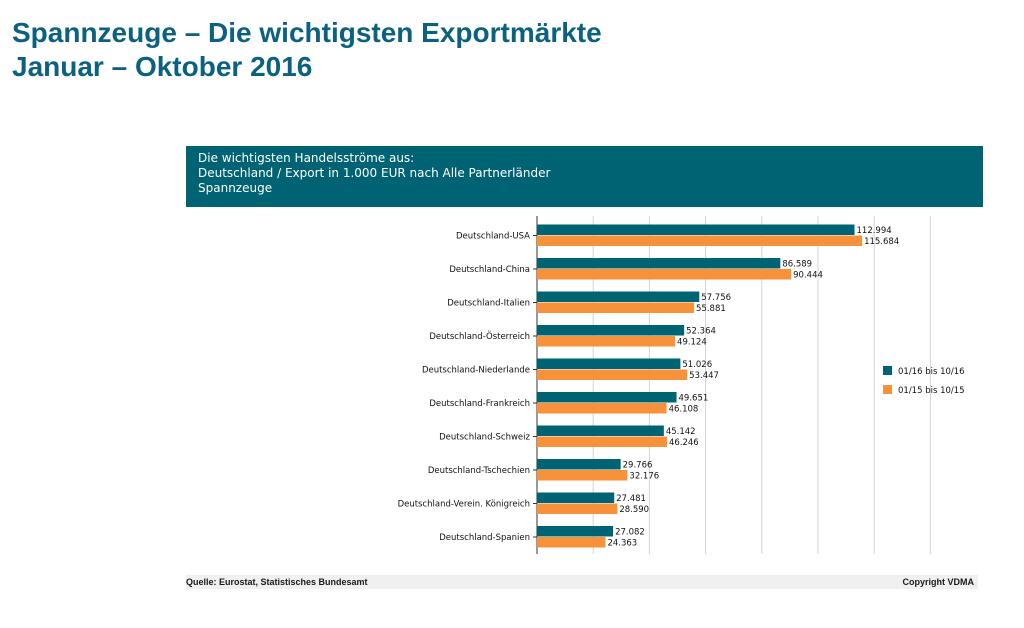 Image resolution: width=1024 pixels, height=628 pixels. I want to click on data-label: 28.590, so click(634, 510).